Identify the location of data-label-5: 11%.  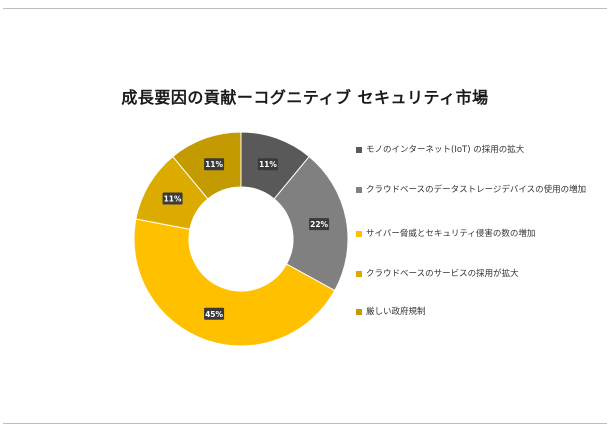
(214, 164).